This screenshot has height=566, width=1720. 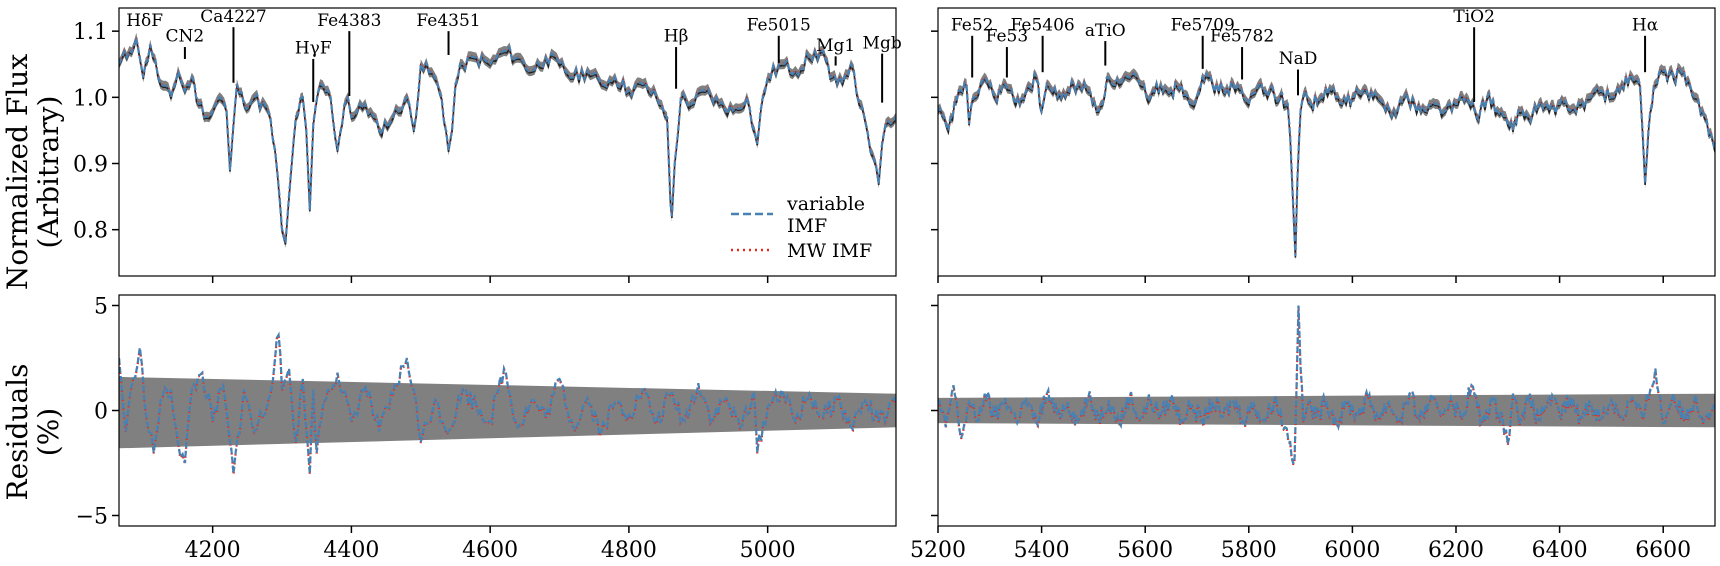 I want to click on ylabel-top-line1: Normalized Flux, so click(x=17, y=172).